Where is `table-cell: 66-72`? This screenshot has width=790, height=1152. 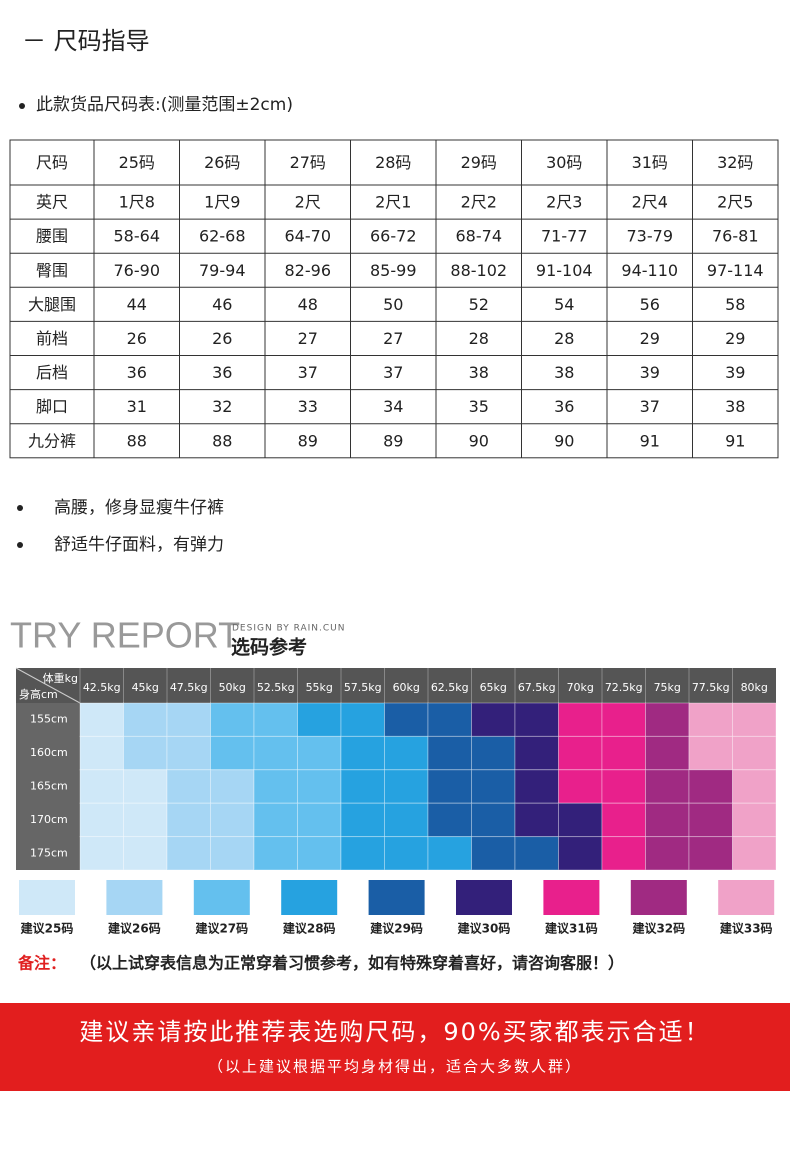
table-cell: 66-72 is located at coordinates (393, 236).